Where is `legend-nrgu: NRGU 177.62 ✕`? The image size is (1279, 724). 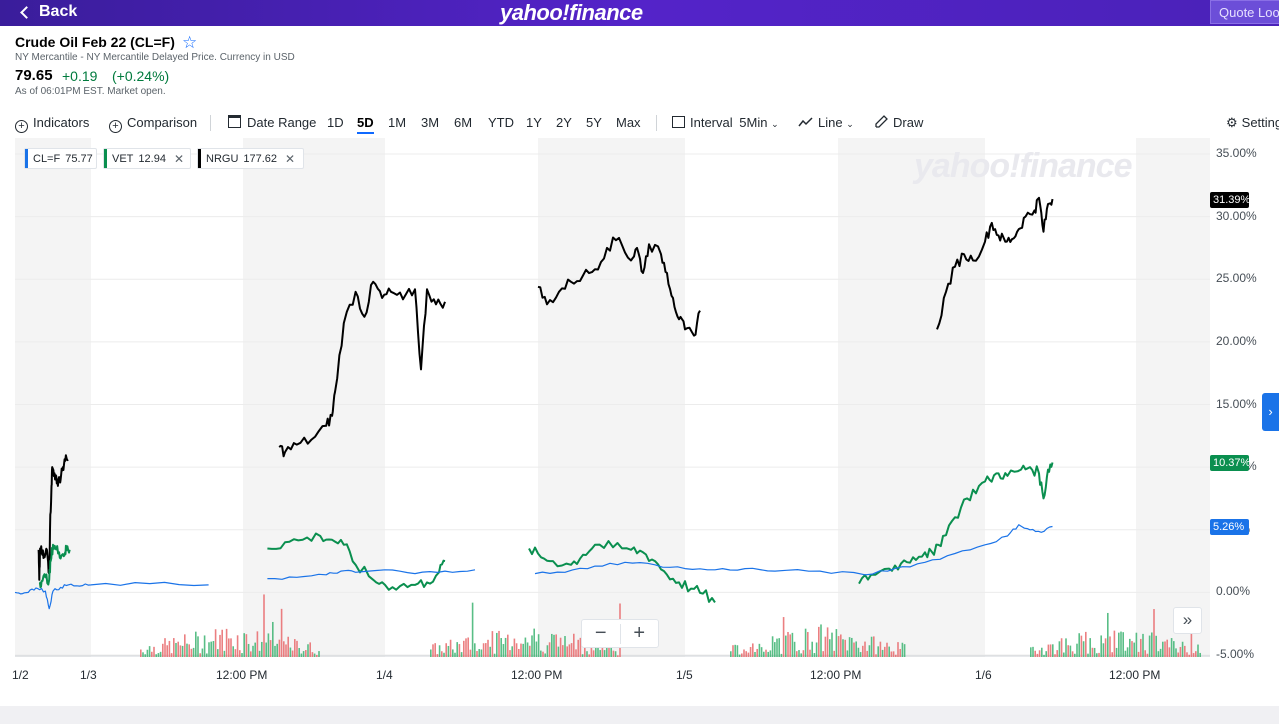
legend-nrgu: NRGU 177.62 ✕ is located at coordinates (250, 158).